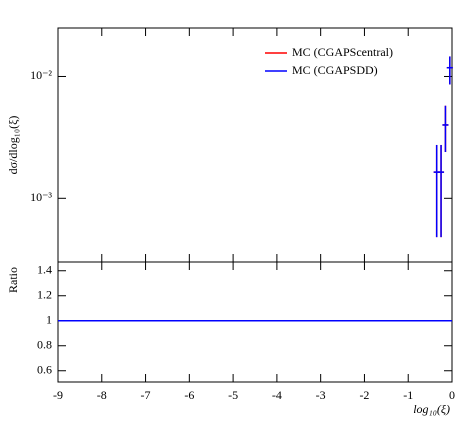 This screenshot has height=422, width=467. I want to click on x-tick-label: -3, so click(321, 395).